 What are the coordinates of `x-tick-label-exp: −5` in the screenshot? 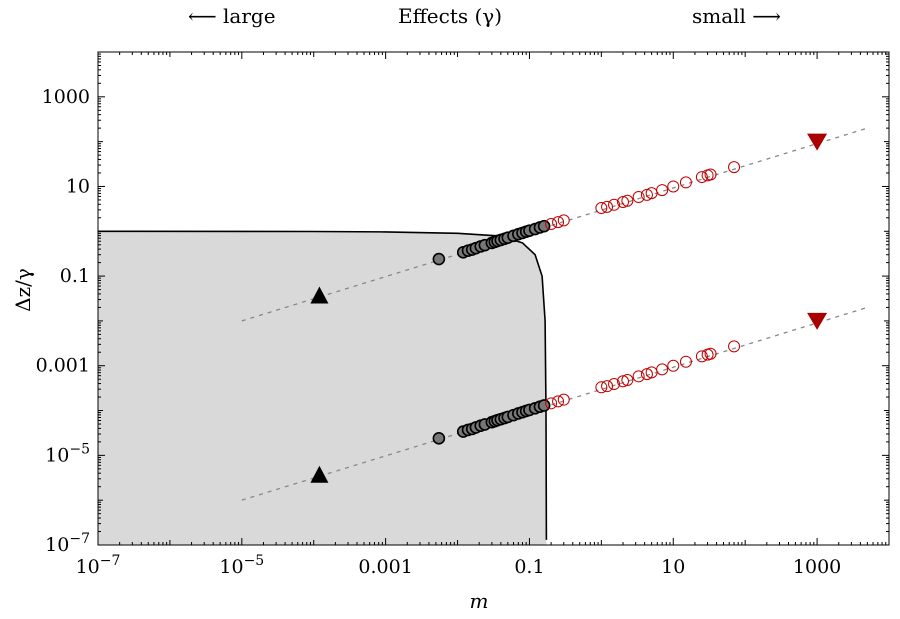 It's located at (254, 561).